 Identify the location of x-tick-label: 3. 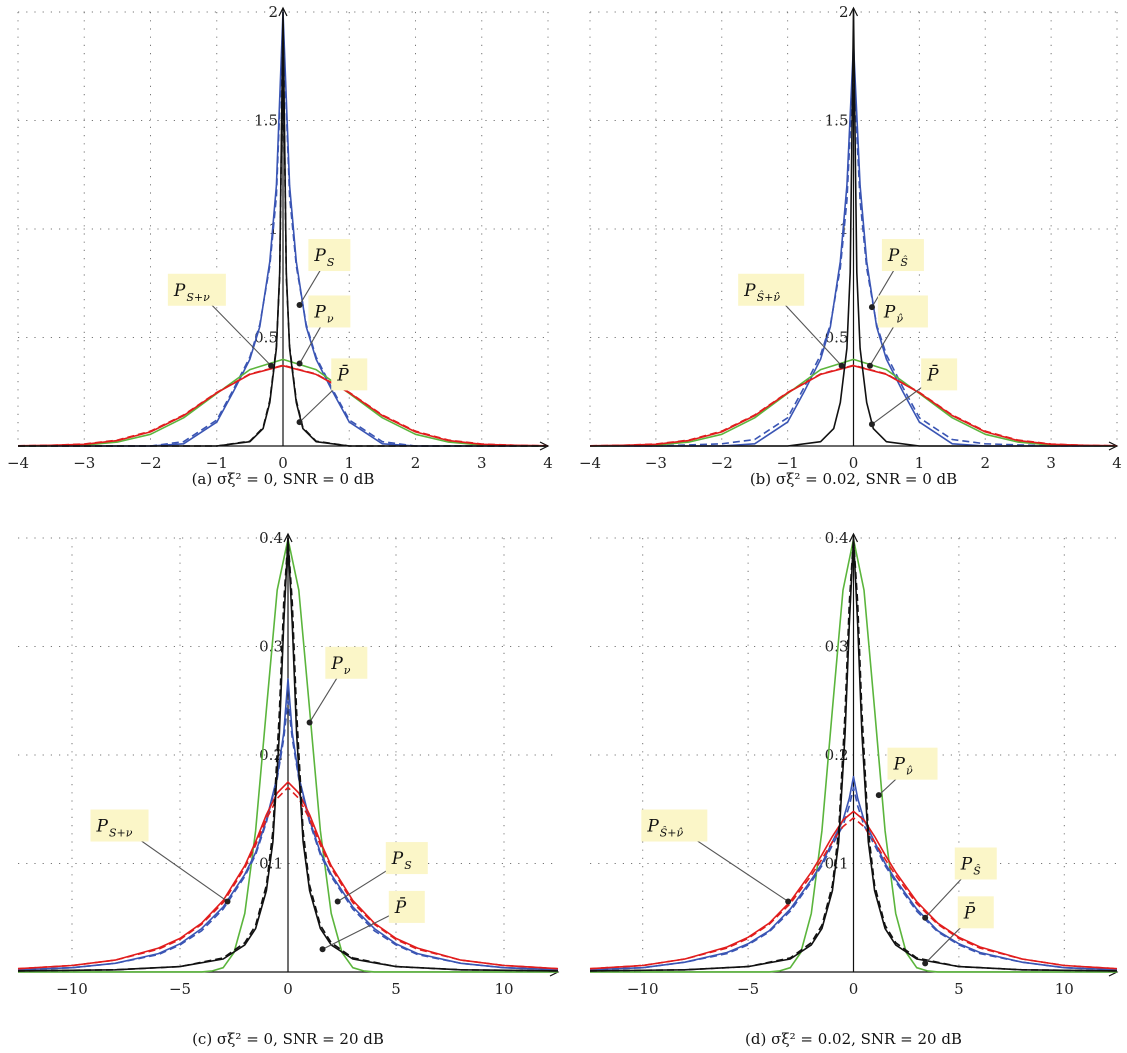
(1051, 463).